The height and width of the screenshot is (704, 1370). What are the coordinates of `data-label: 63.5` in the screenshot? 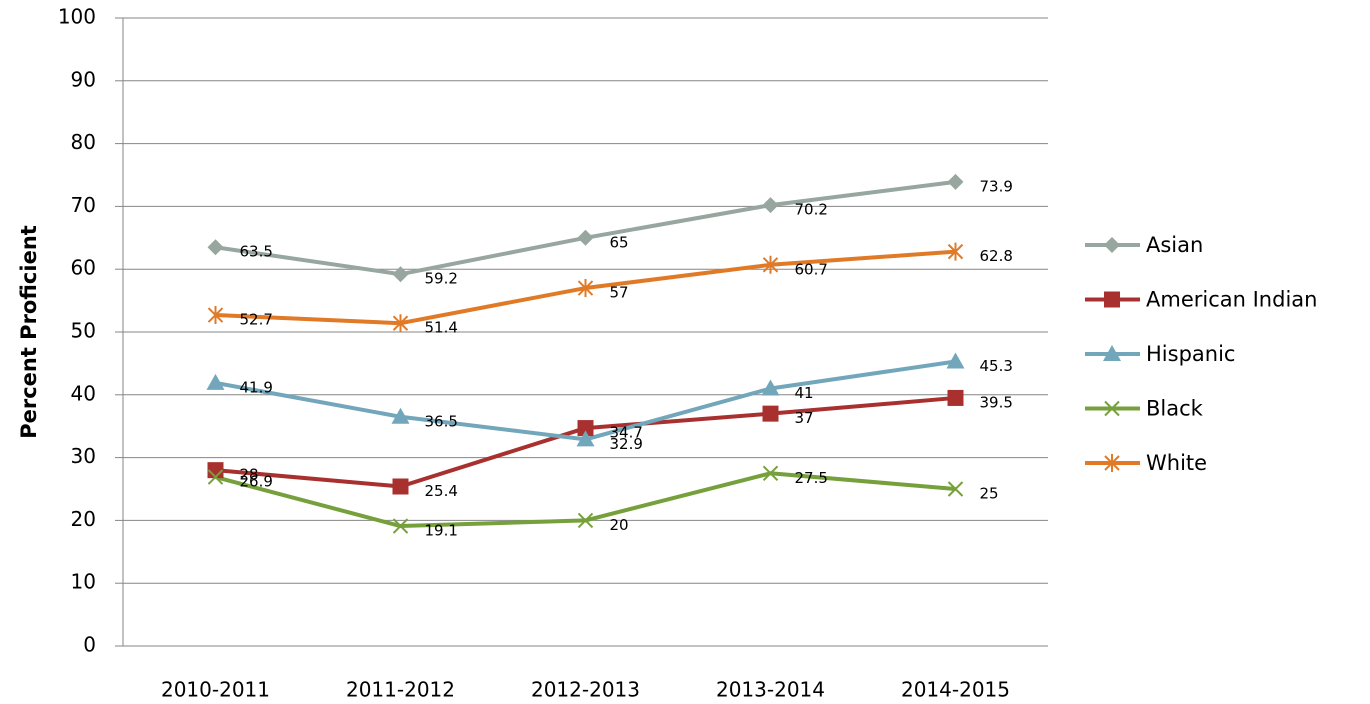 It's located at (256, 252).